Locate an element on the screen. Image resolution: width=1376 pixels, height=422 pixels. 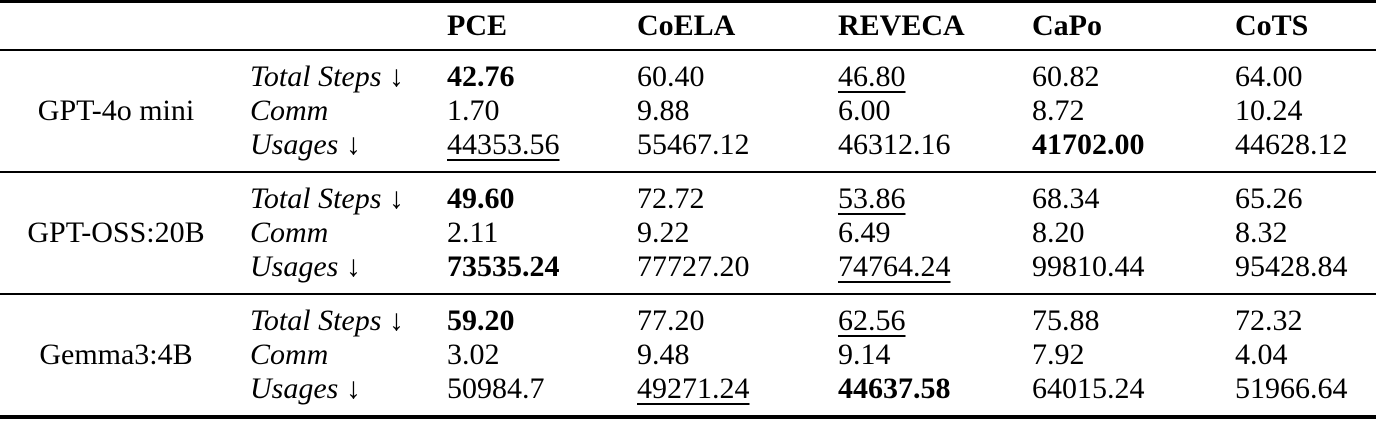
value-cell: 53.86 is located at coordinates (872, 198).